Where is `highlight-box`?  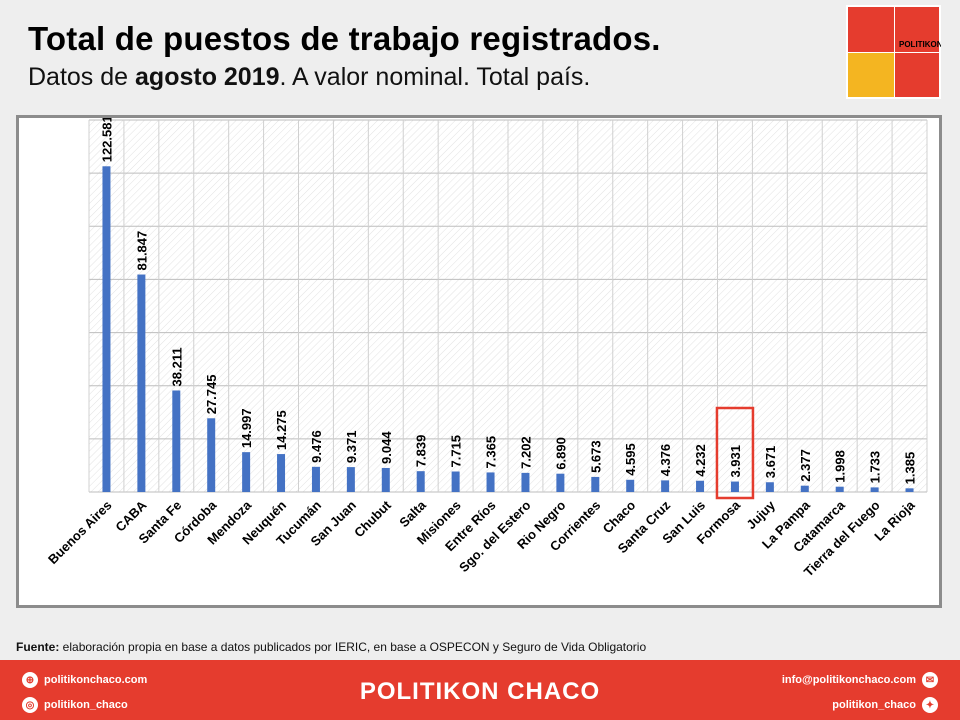 highlight-box is located at coordinates (735, 453).